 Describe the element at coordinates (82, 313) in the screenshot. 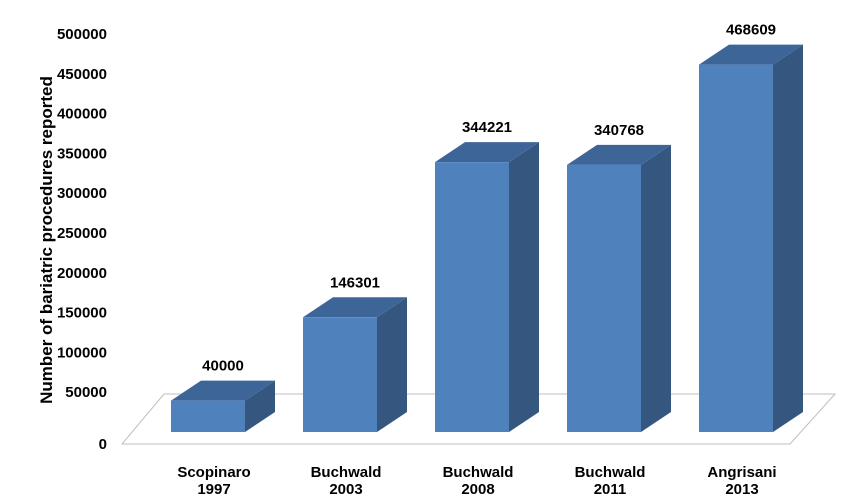

I see `y-tick-label: 150000` at that location.